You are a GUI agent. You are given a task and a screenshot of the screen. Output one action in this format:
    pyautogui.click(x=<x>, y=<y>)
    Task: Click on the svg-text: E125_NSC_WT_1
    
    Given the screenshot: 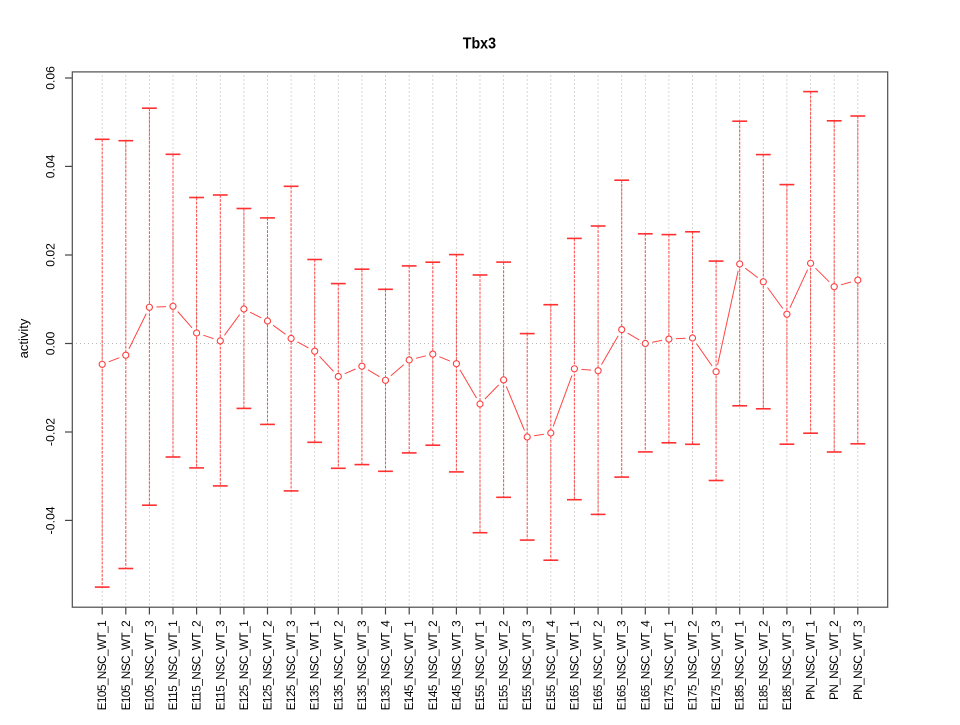 What is the action you would take?
    pyautogui.click(x=244, y=665)
    